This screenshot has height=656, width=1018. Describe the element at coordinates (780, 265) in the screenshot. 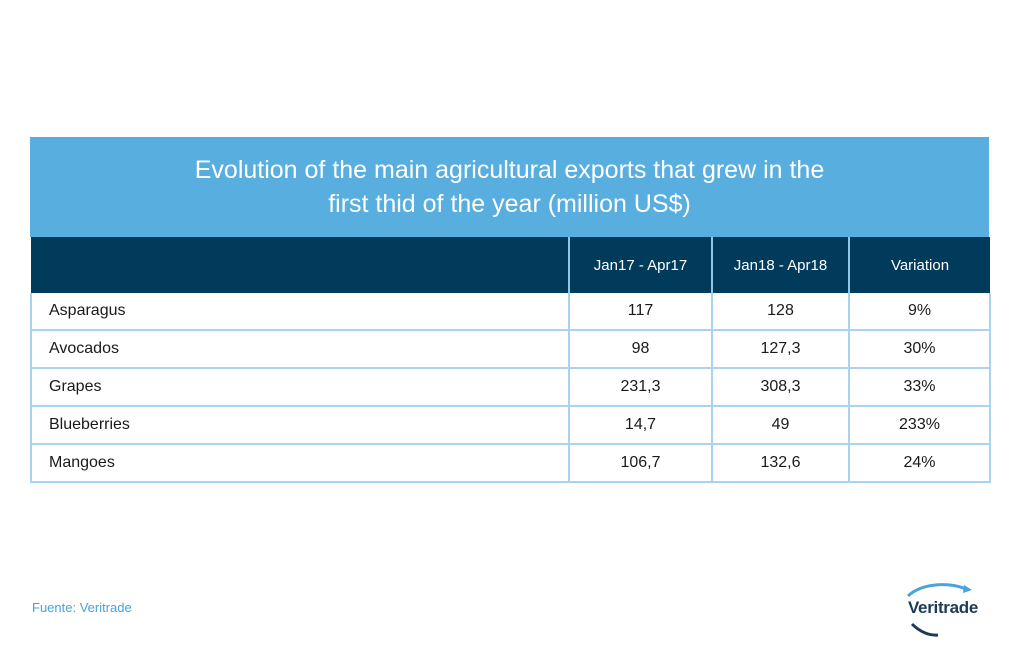

I see `header-period-2018: Jan18 - Apr18` at that location.